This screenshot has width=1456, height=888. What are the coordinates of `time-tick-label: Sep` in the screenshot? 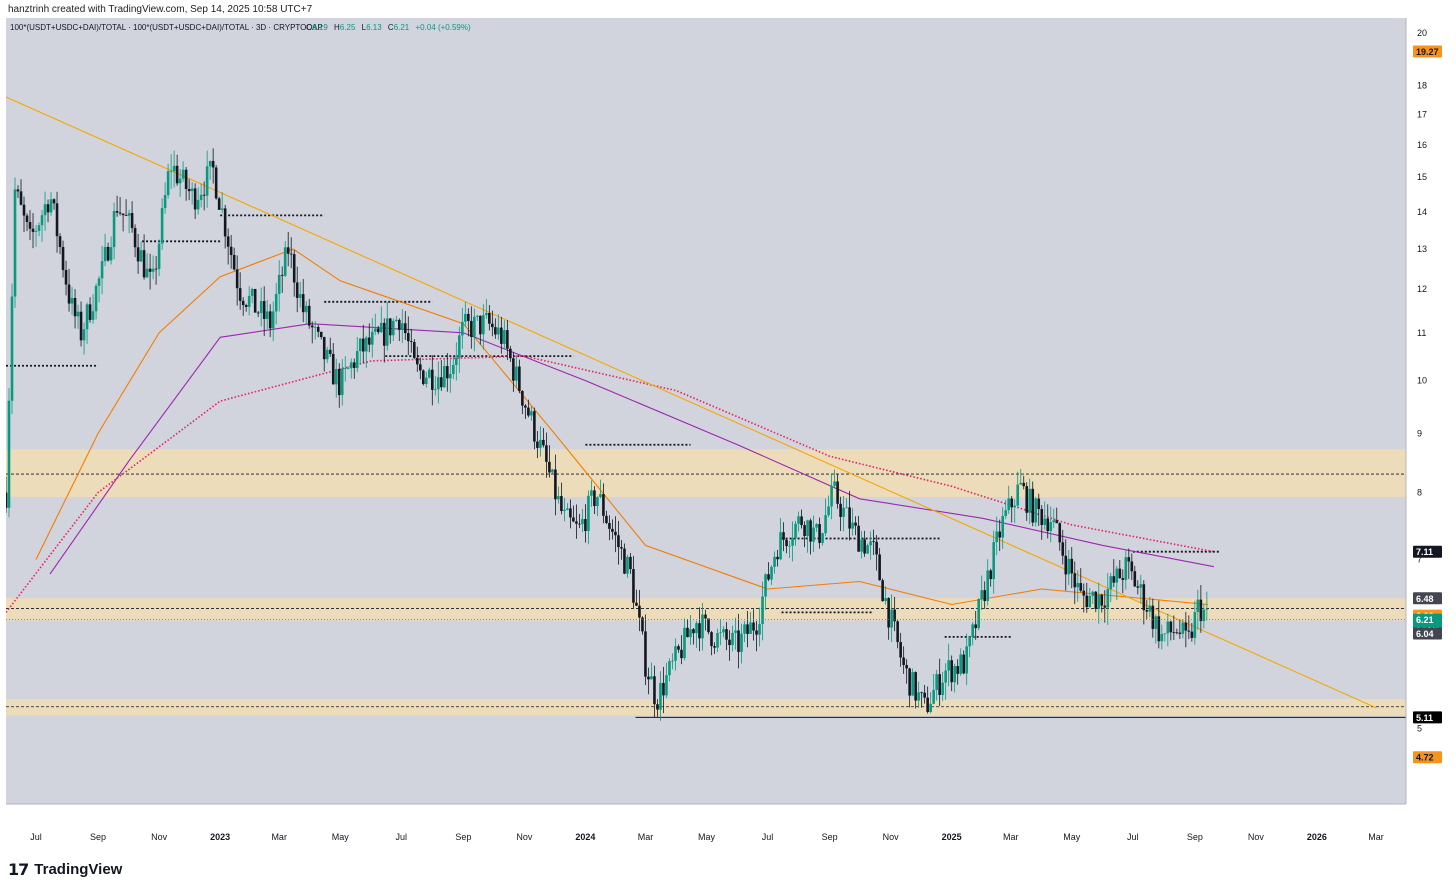 It's located at (463, 837).